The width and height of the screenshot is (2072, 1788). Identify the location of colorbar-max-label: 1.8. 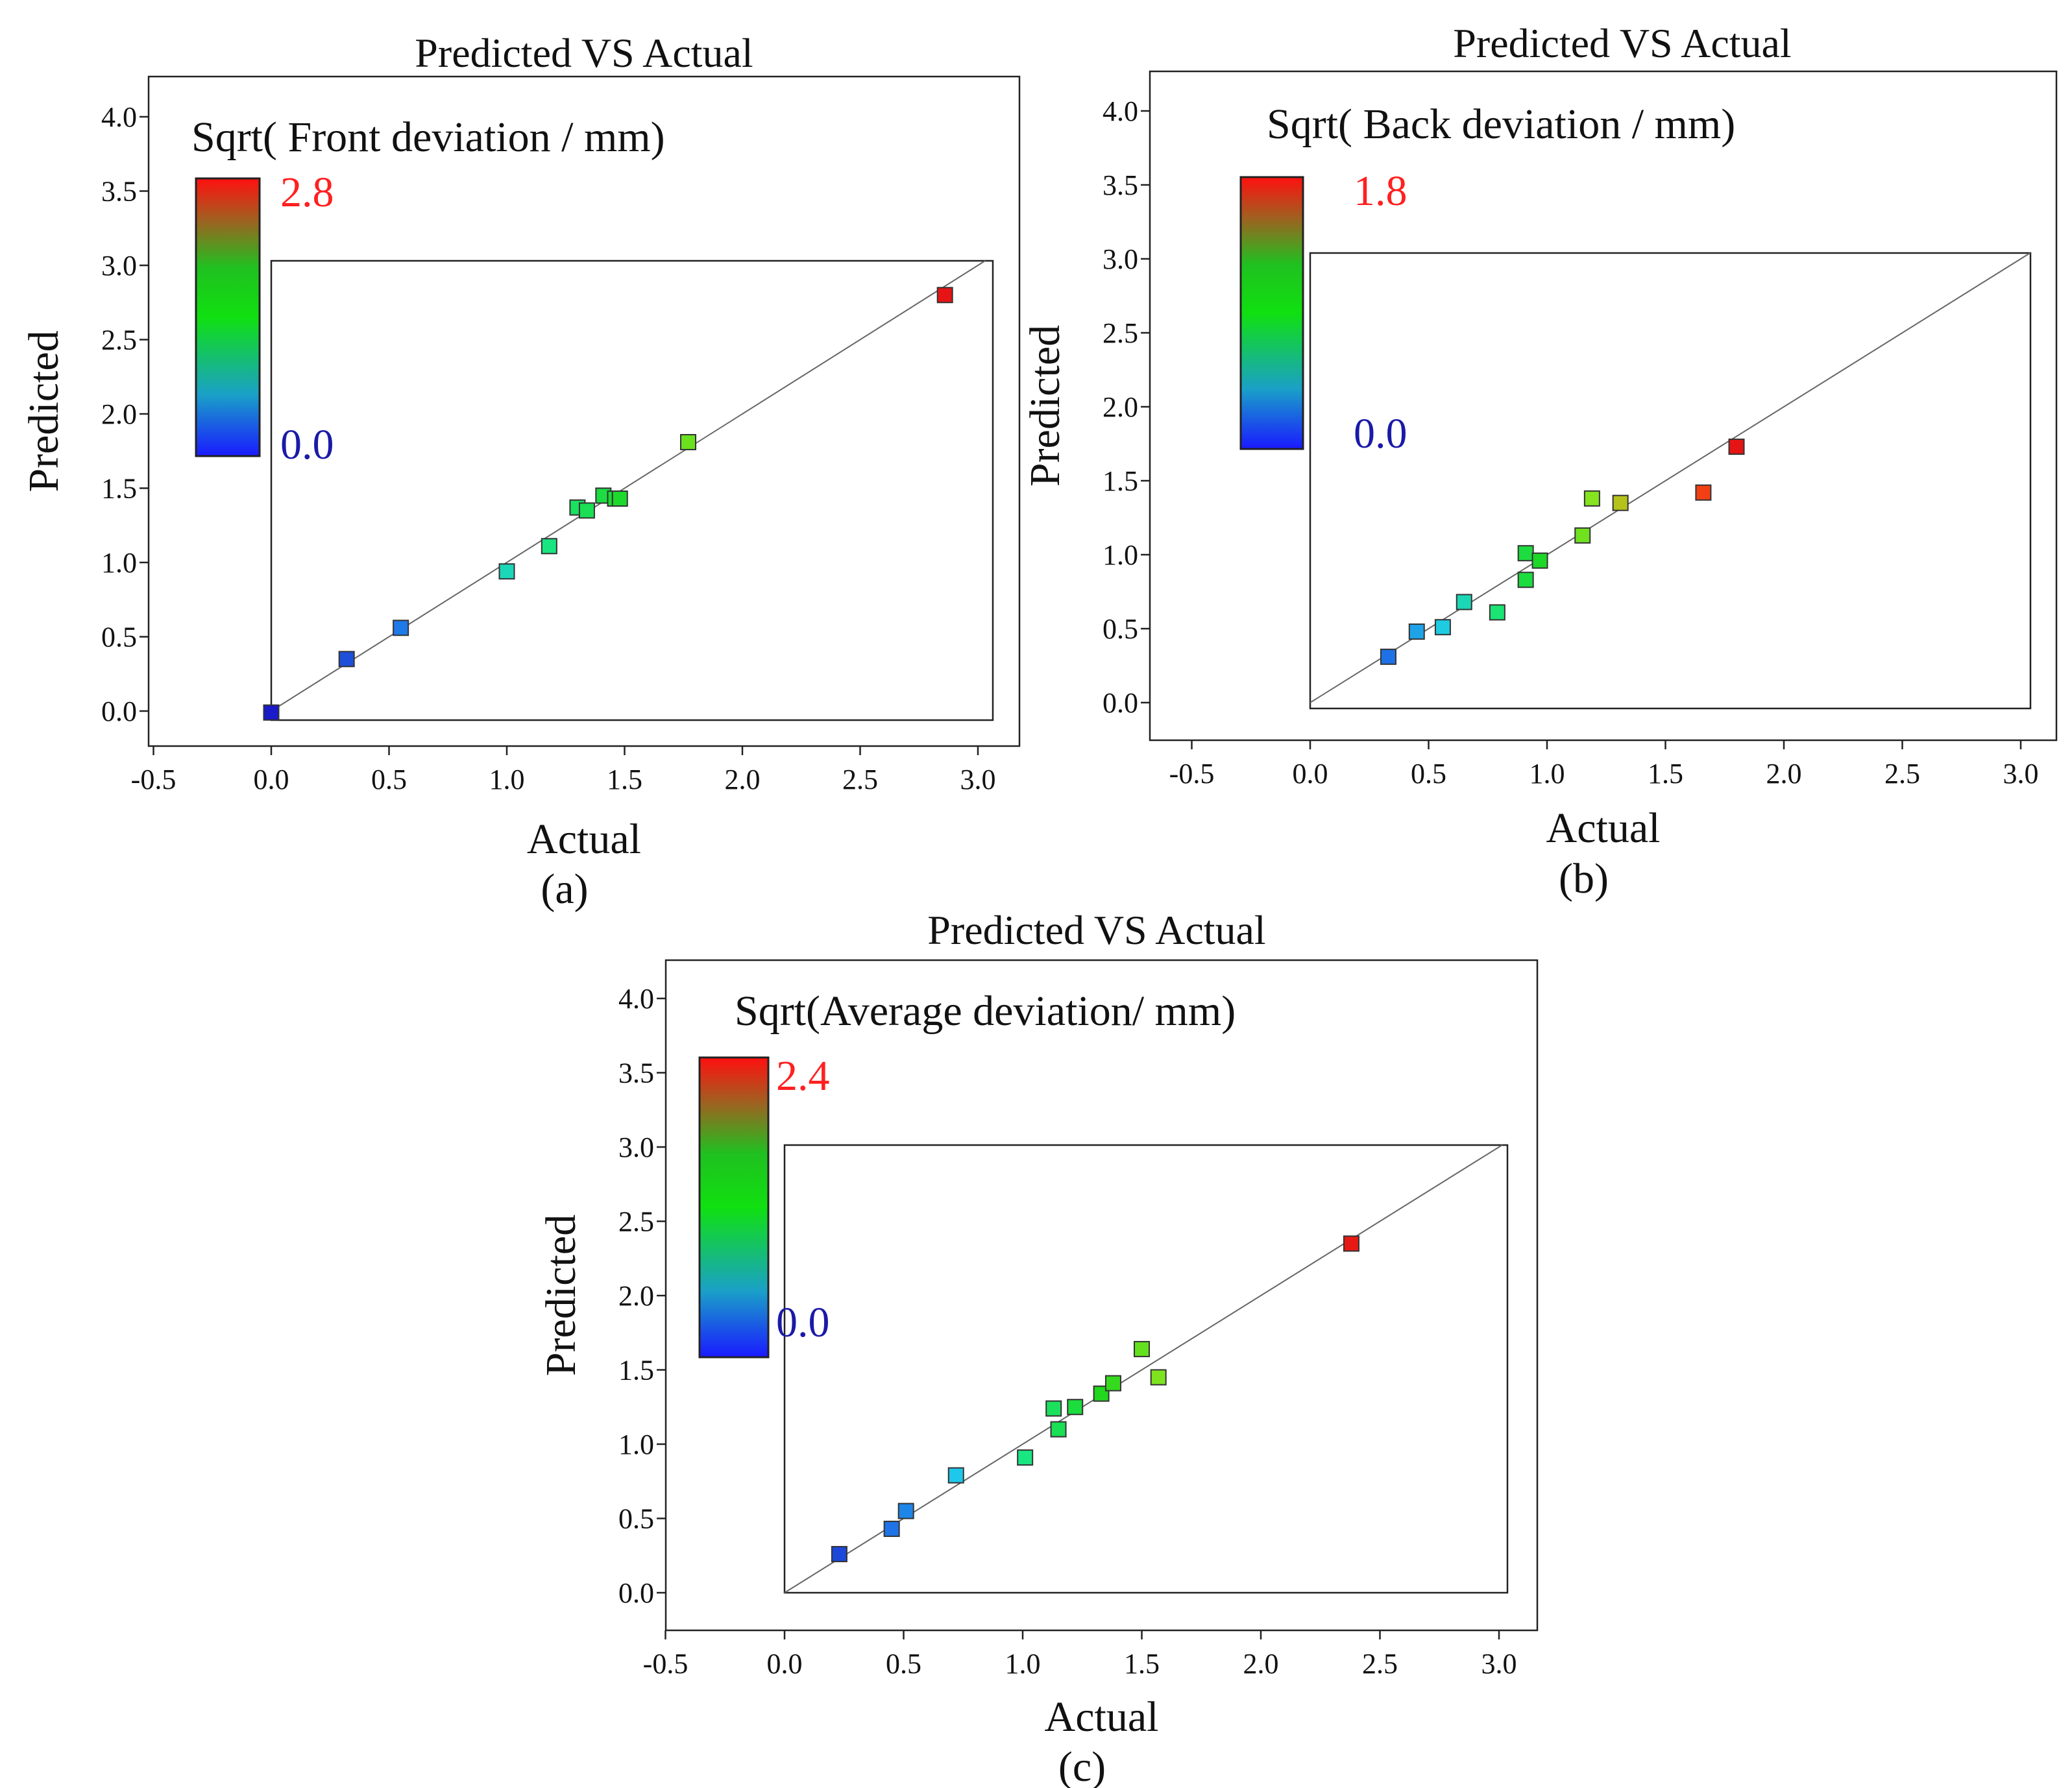
(1381, 191).